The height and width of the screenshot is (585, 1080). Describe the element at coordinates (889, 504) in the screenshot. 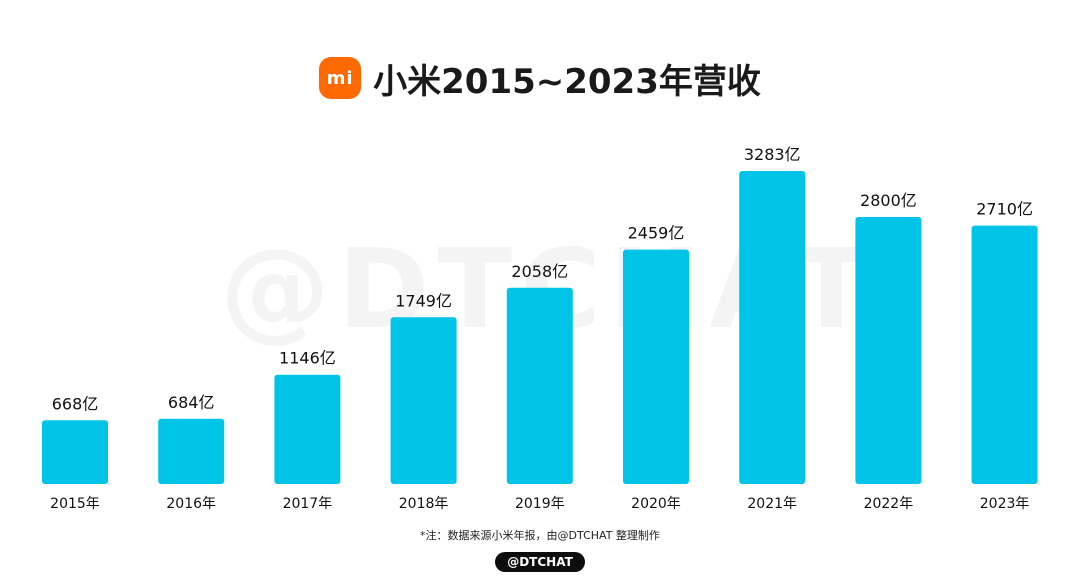

I see `x-tick-label: 2022年` at that location.